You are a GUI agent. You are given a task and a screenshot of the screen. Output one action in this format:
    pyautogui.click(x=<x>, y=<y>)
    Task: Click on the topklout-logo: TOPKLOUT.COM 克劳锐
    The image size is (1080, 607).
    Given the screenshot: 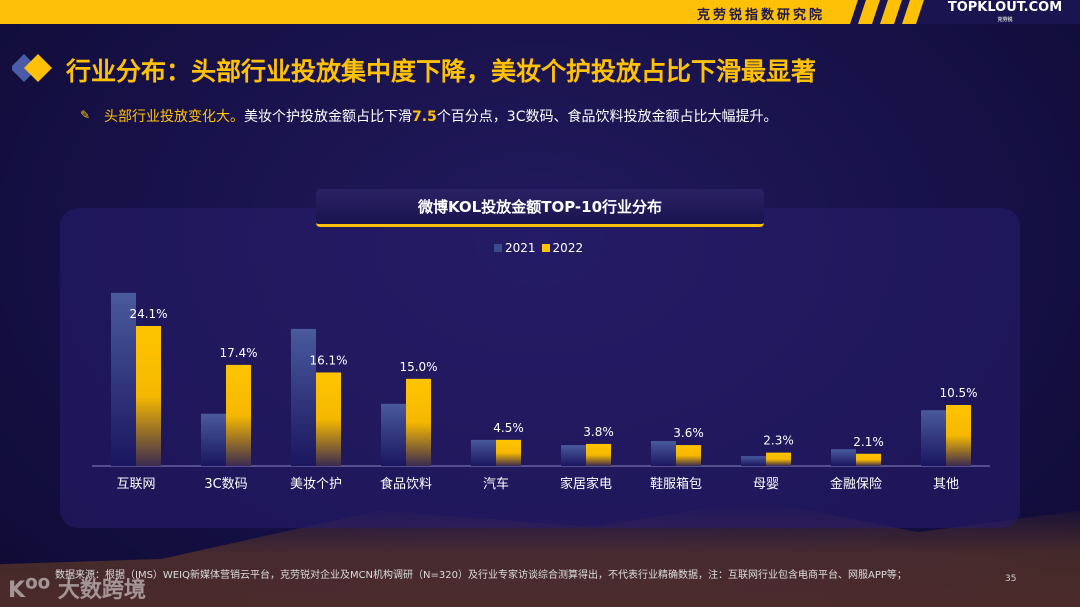 What is the action you would take?
    pyautogui.click(x=1005, y=12)
    